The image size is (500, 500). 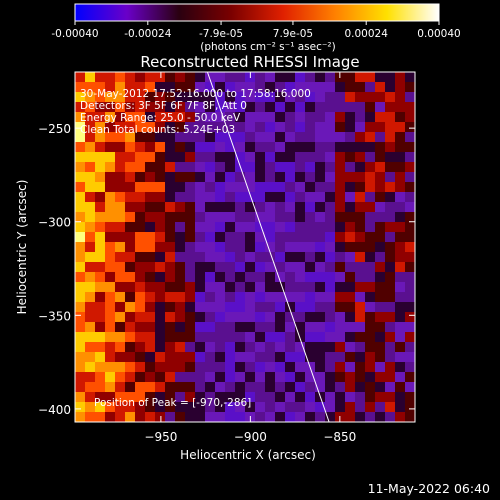 I want to click on x-tick-label: −950, so click(x=160, y=437).